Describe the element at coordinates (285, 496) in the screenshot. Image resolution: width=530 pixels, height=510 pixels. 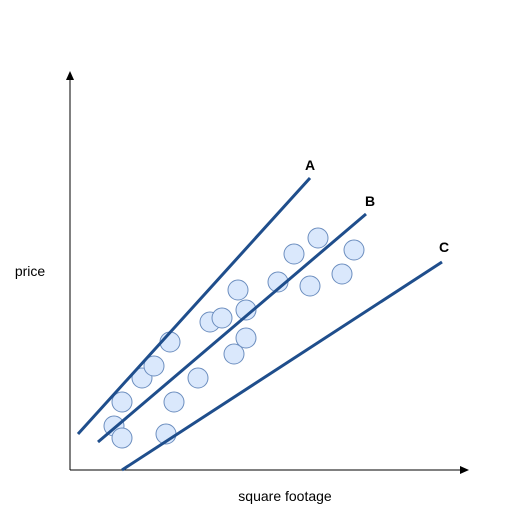
I see `x-axis-label: square footage` at that location.